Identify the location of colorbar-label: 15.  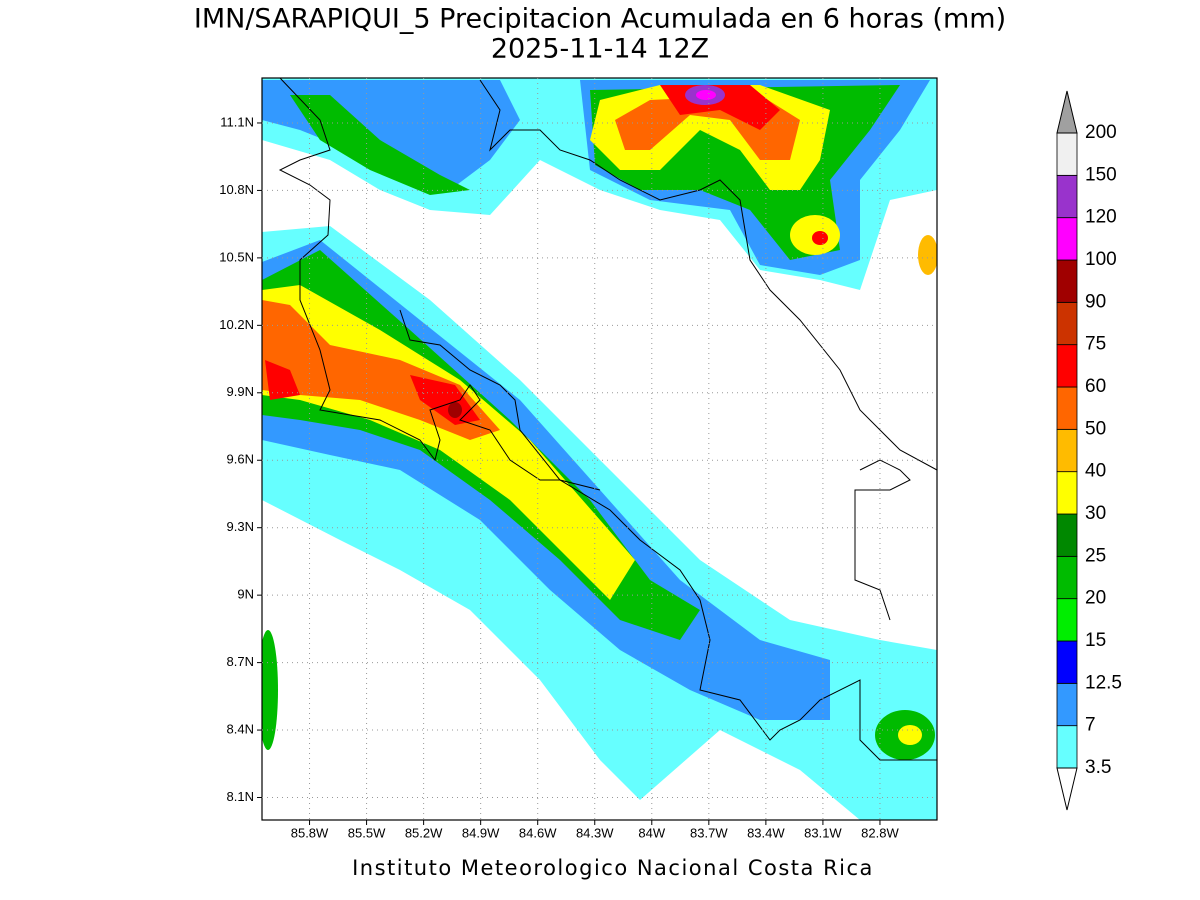
(1095, 640).